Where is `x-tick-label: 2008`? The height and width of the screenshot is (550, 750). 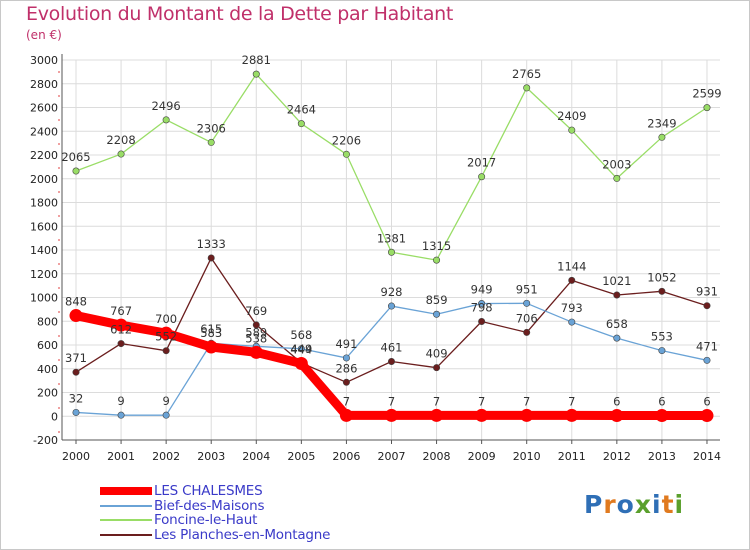 x-tick-label: 2008 is located at coordinates (437, 456).